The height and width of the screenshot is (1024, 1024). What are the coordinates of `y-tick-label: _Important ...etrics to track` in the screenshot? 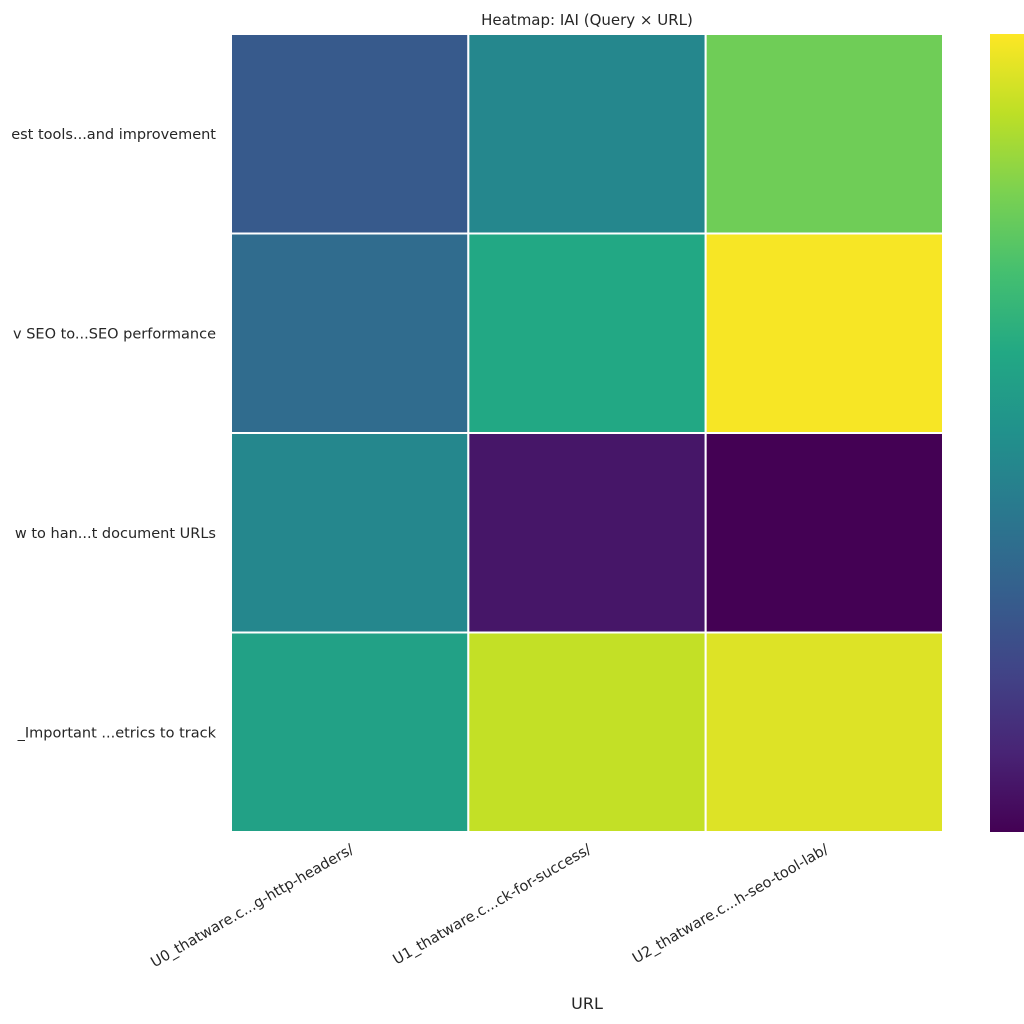 It's located at (117, 733).